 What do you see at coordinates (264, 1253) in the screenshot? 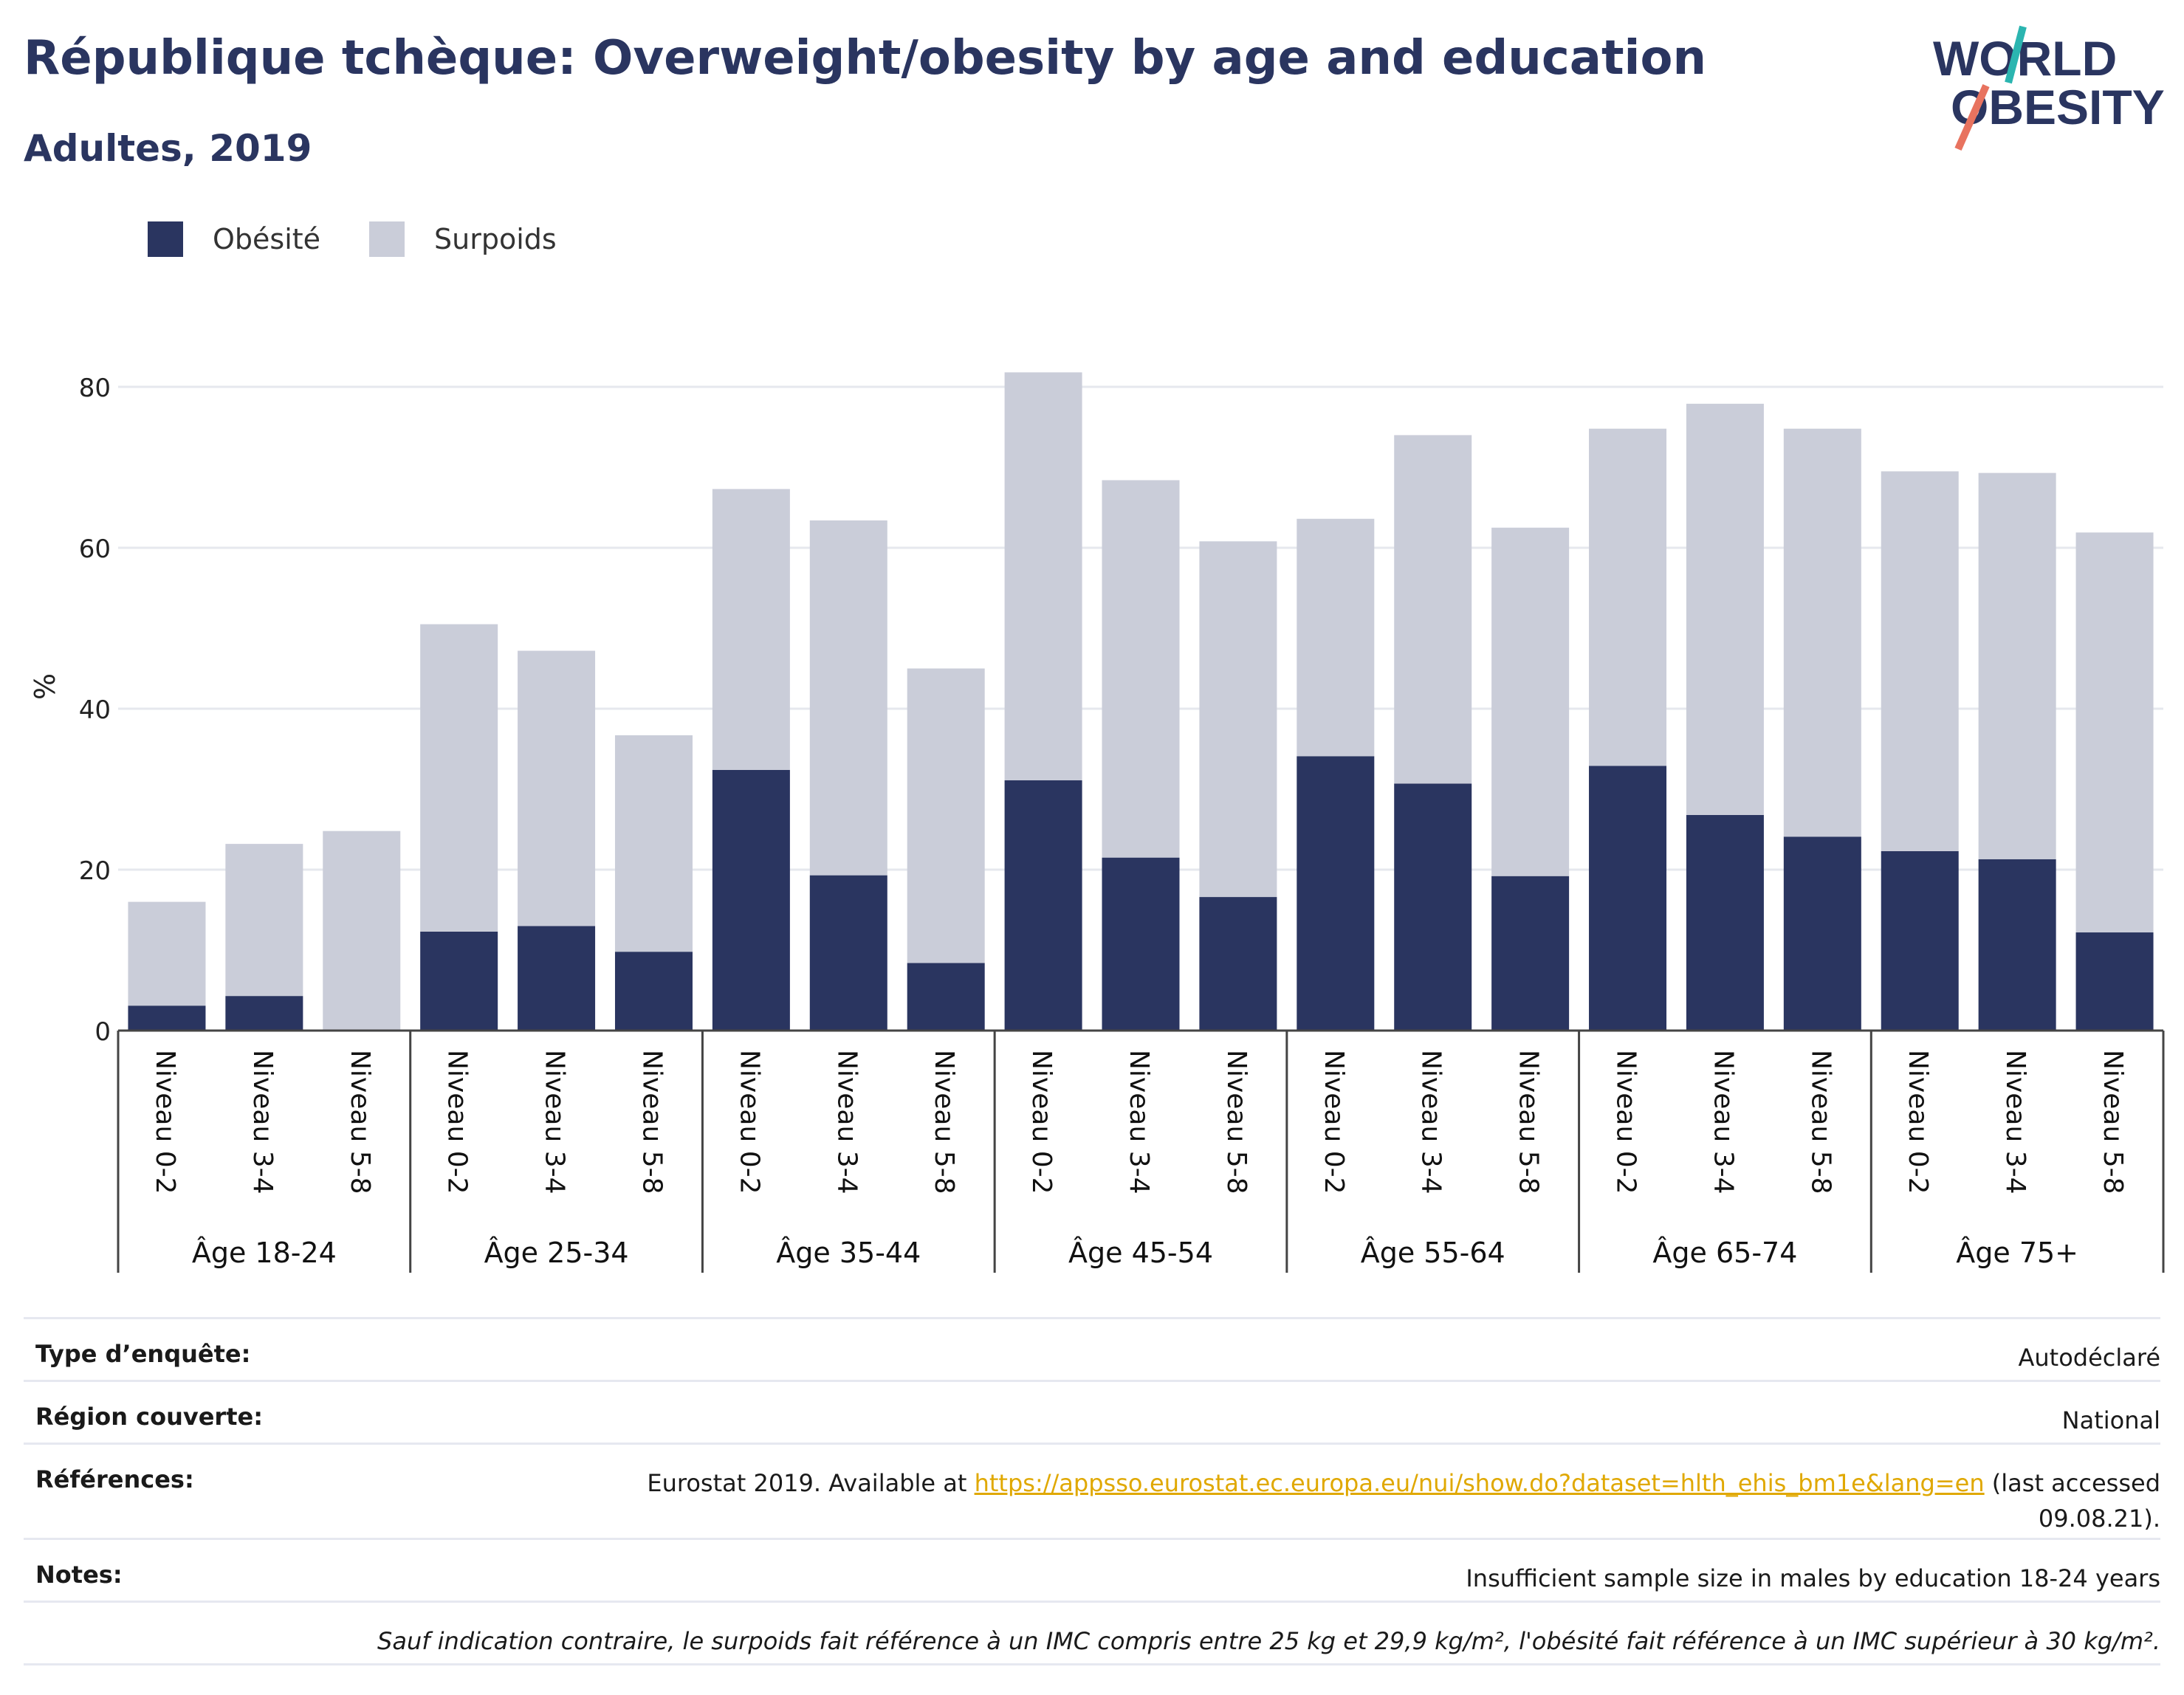
I see `x-group-label: Âge 18-24` at bounding box center [264, 1253].